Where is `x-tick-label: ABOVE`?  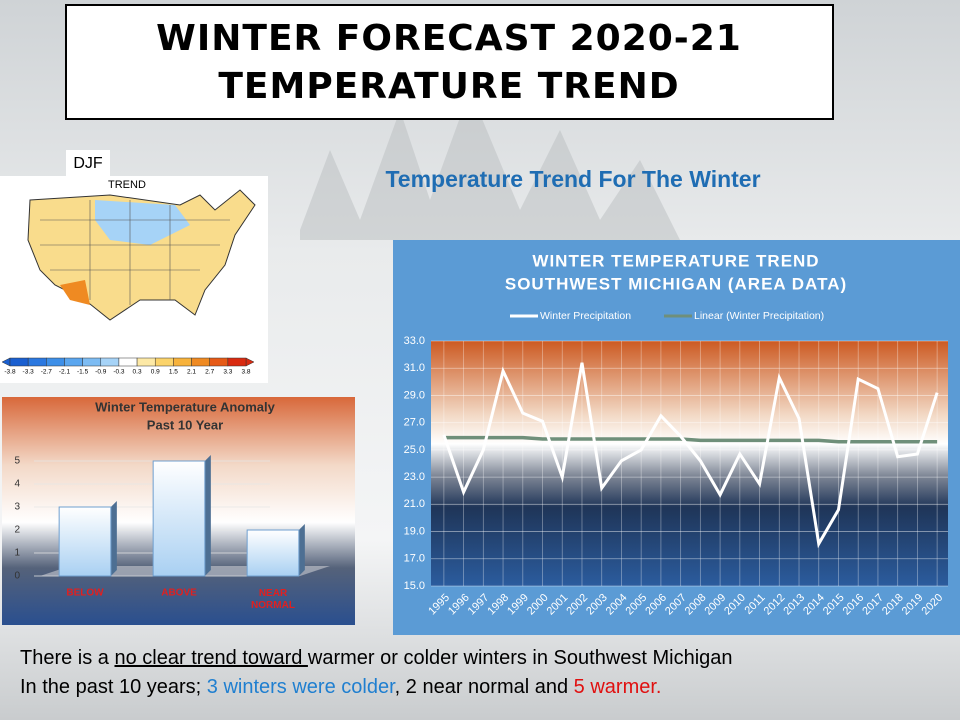 x-tick-label: ABOVE is located at coordinates (179, 593).